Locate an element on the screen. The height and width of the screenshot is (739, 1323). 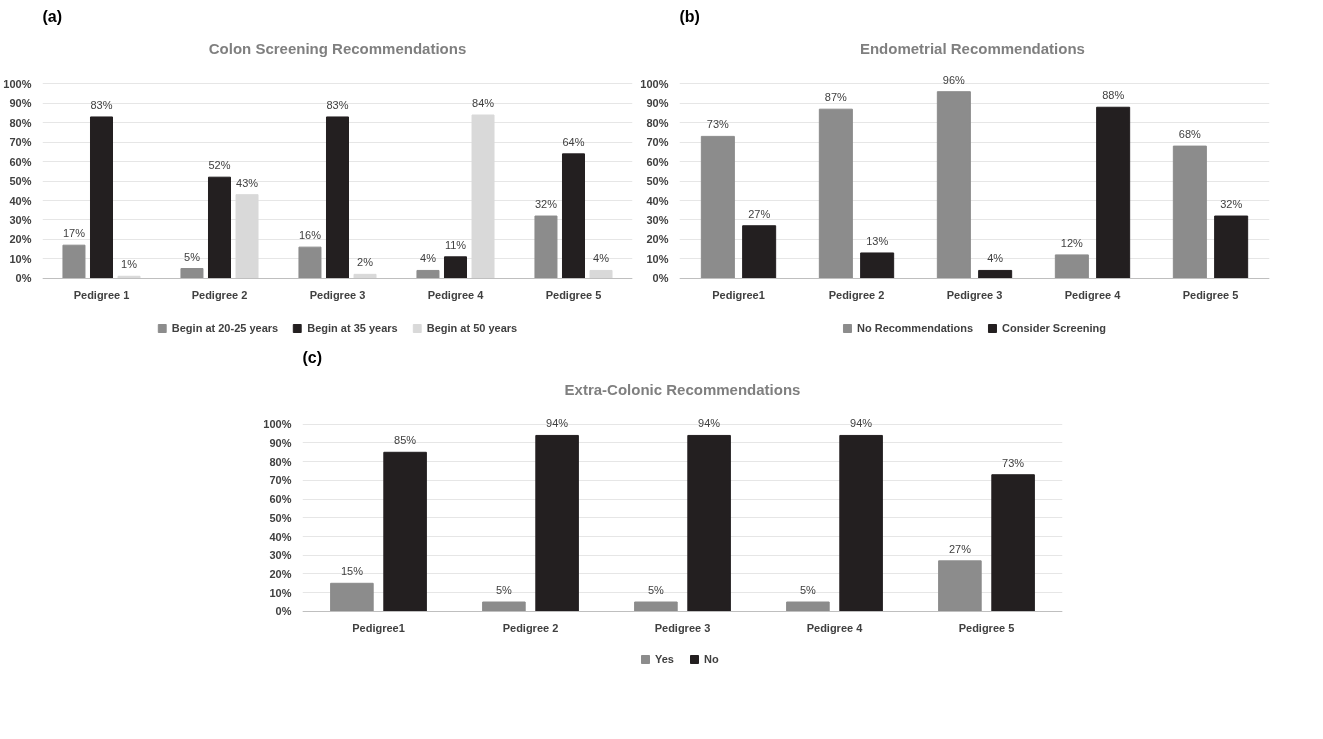
data-label: 96% is located at coordinates (954, 79).